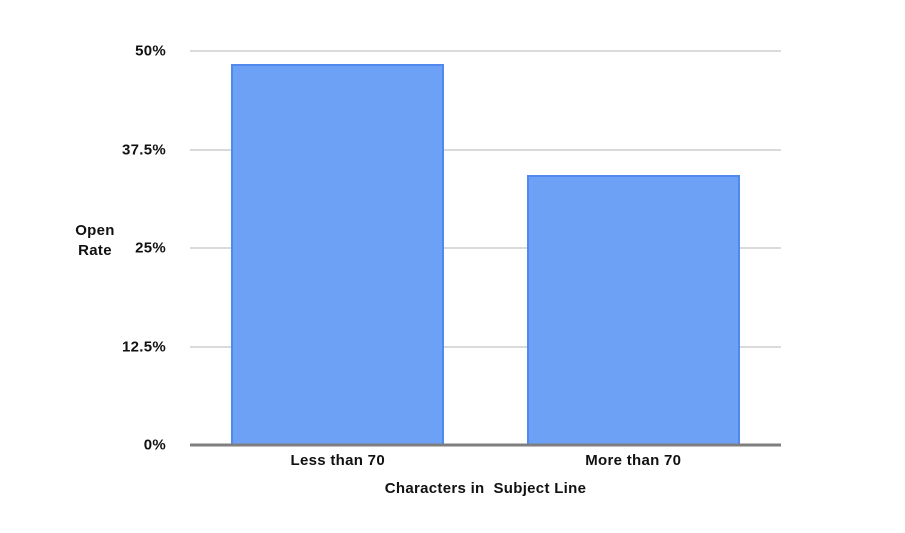  Describe the element at coordinates (143, 346) in the screenshot. I see `y-tick-label: 12.5%` at that location.